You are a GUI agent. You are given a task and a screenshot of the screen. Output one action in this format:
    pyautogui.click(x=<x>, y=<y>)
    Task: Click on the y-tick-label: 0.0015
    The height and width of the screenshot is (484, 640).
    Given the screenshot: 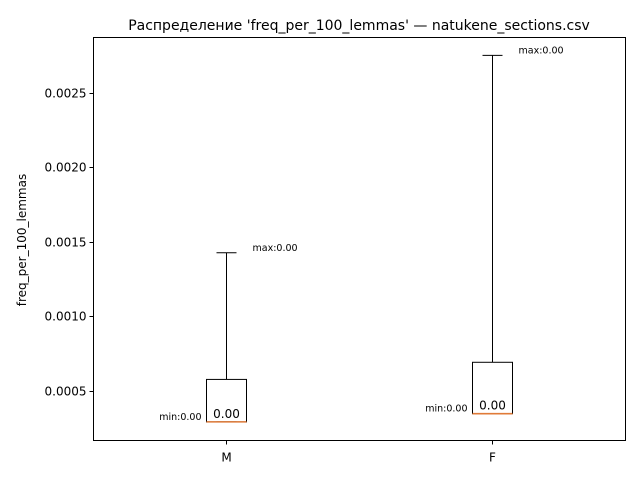 What is the action you would take?
    pyautogui.click(x=66, y=243)
    